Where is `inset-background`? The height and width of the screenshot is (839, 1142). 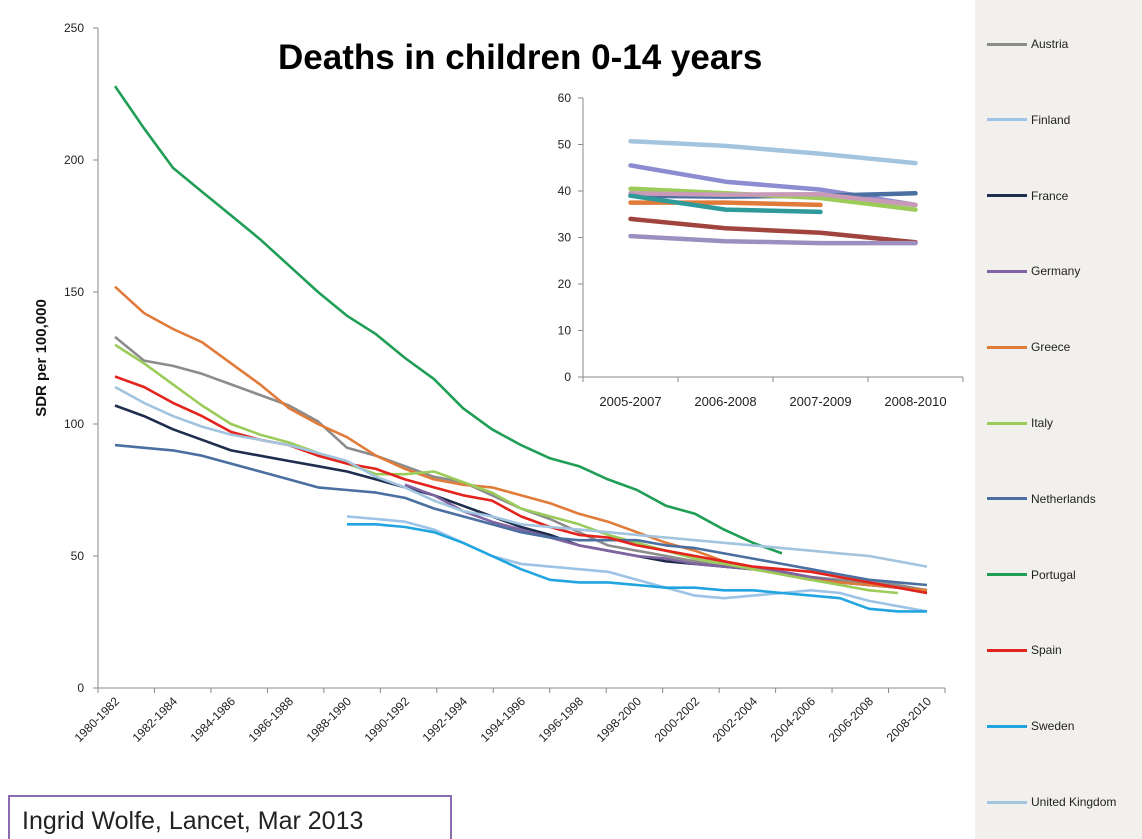 inset-background is located at coordinates (759, 248).